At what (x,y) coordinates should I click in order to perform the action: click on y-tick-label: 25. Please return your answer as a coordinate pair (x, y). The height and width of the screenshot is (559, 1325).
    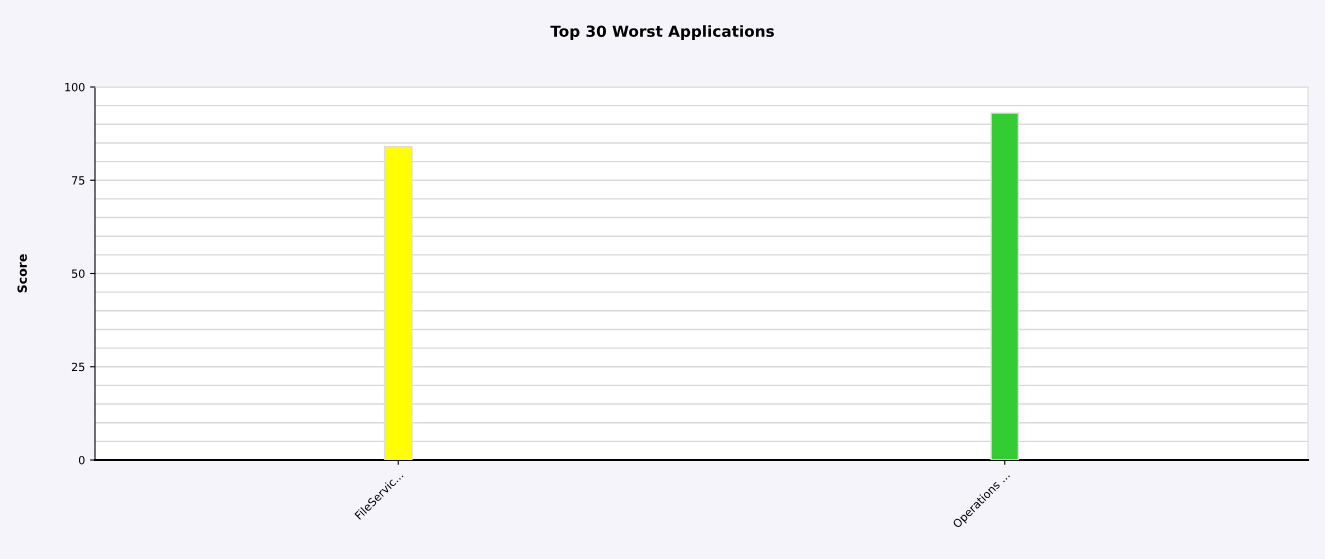
    Looking at the image, I should click on (78, 367).